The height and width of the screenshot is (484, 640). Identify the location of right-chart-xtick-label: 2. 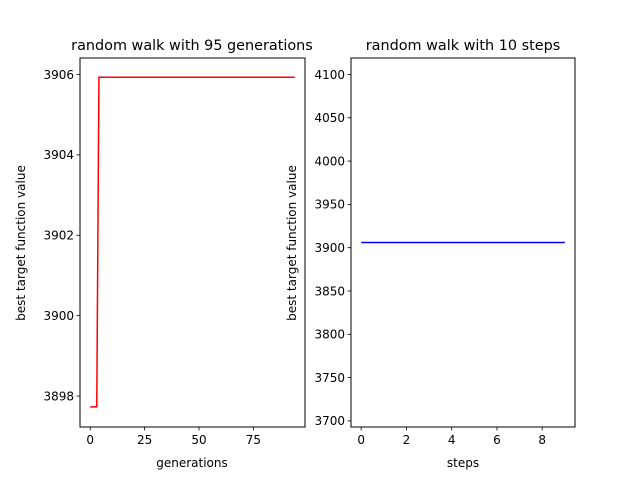
(407, 440).